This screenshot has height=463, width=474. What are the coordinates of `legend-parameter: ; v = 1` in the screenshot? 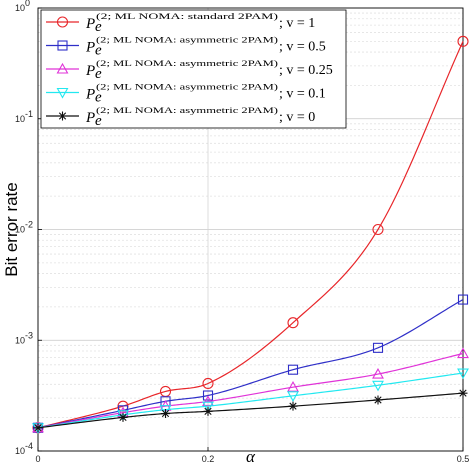 It's located at (297, 23).